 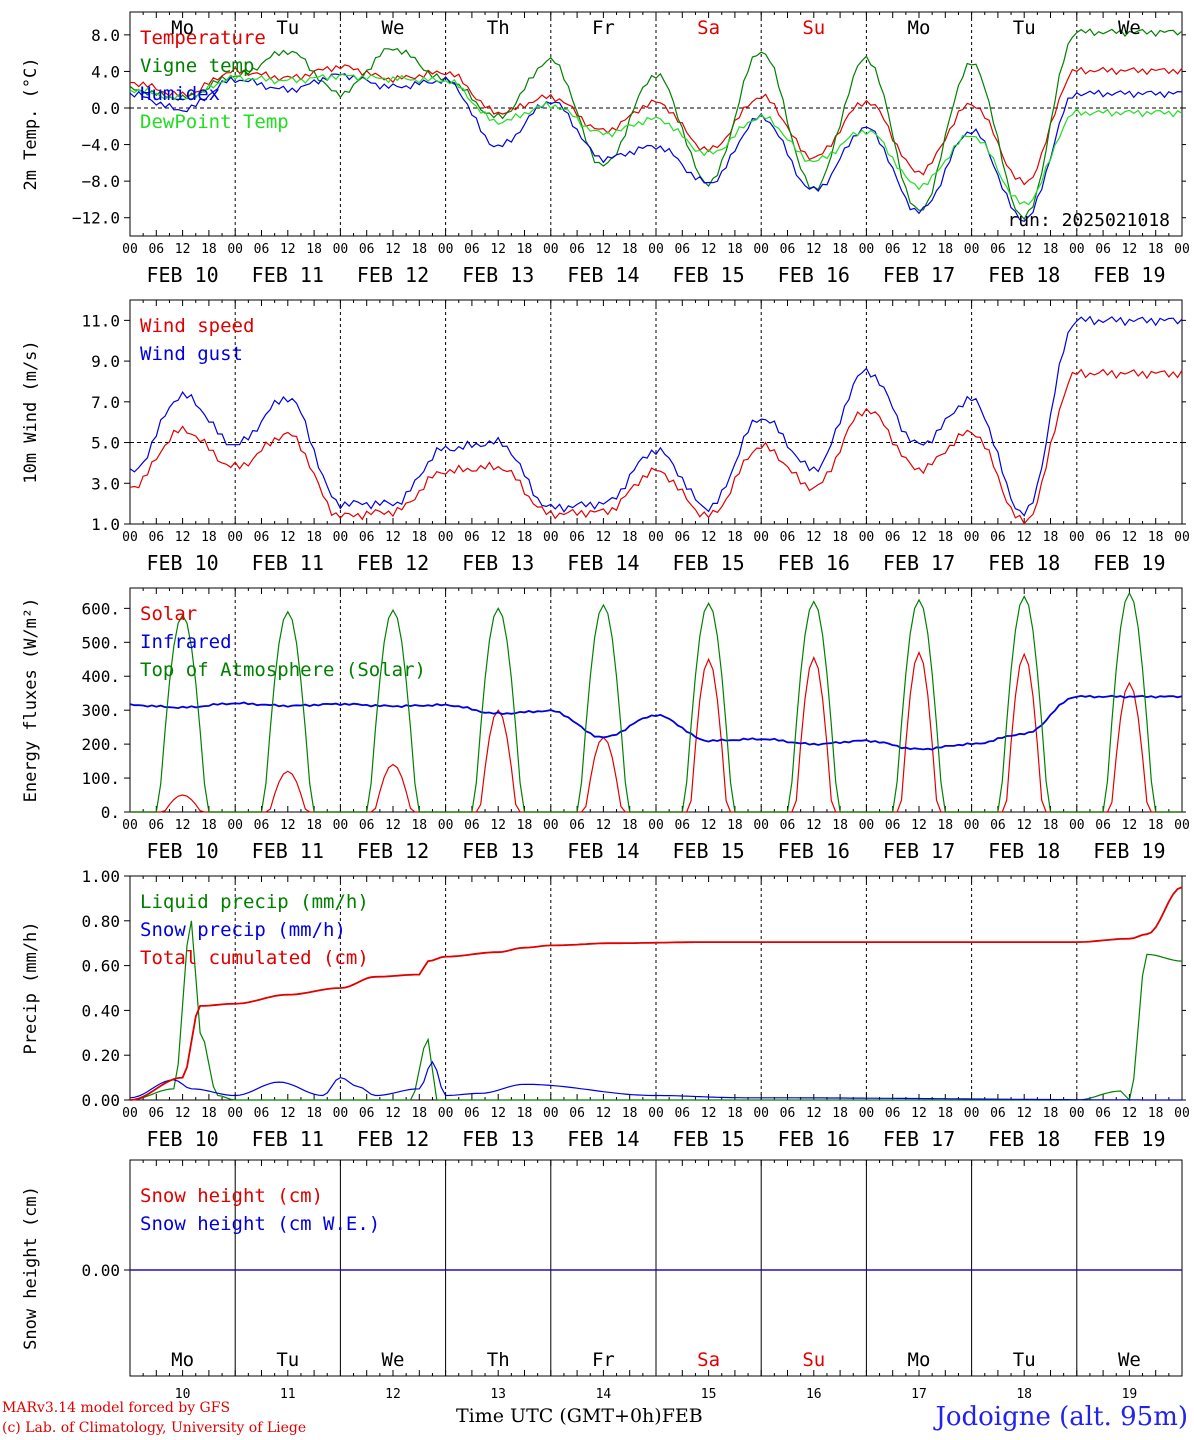 What do you see at coordinates (100, 876) in the screenshot?
I see `y-tick-label: 1.00` at bounding box center [100, 876].